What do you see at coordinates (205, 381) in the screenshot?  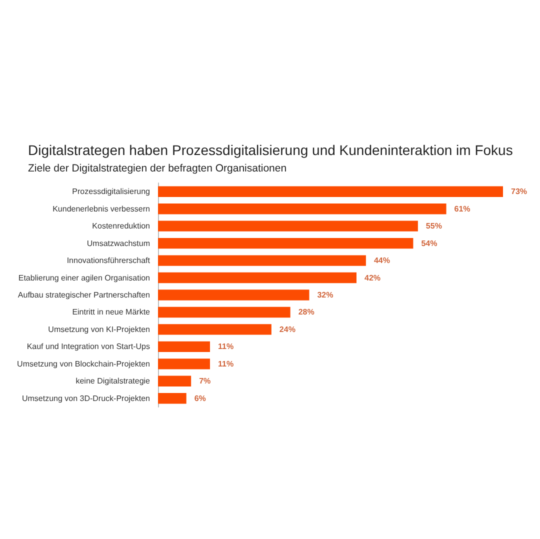 I see `data-label: 7%` at bounding box center [205, 381].